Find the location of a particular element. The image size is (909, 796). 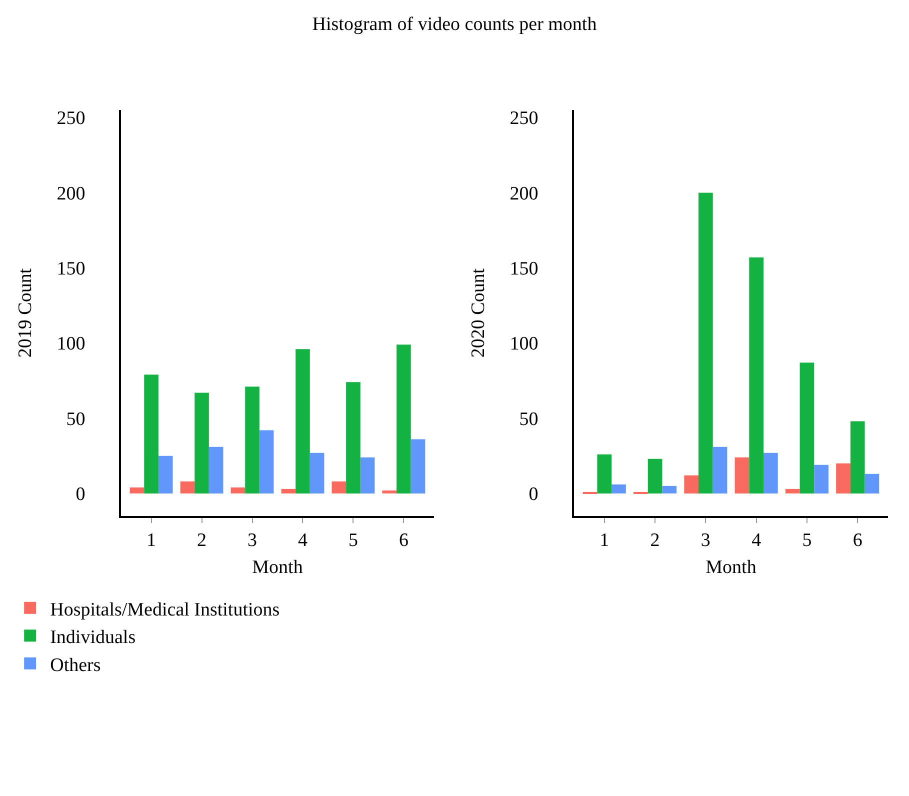

legend-label: Hospitals/Medical Institutions is located at coordinates (165, 609).